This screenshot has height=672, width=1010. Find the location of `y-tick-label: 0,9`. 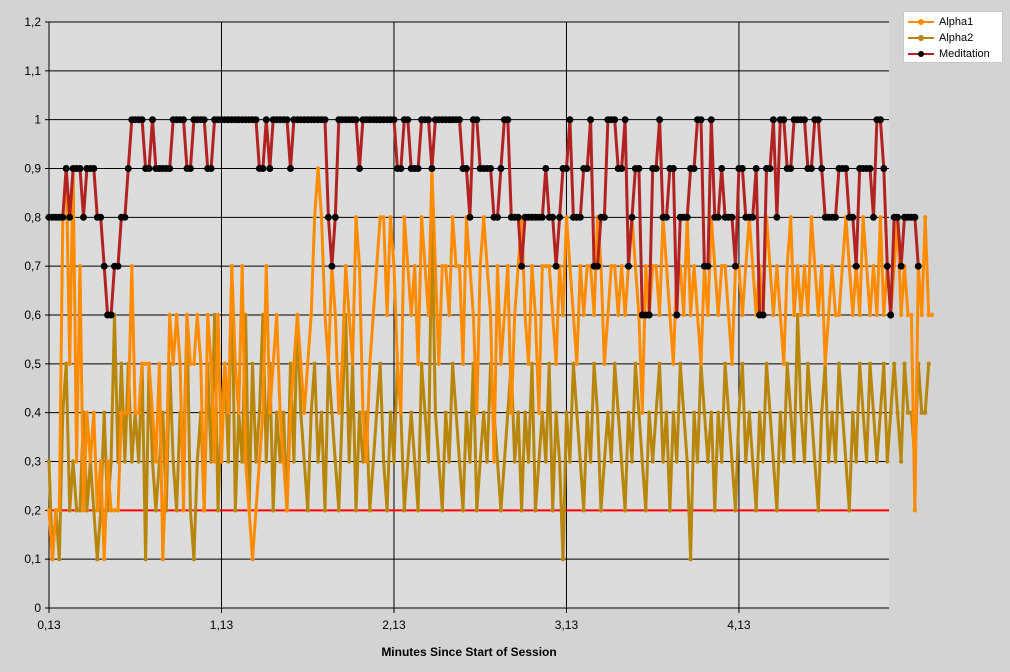

y-tick-label: 0,9 is located at coordinates (32, 169).